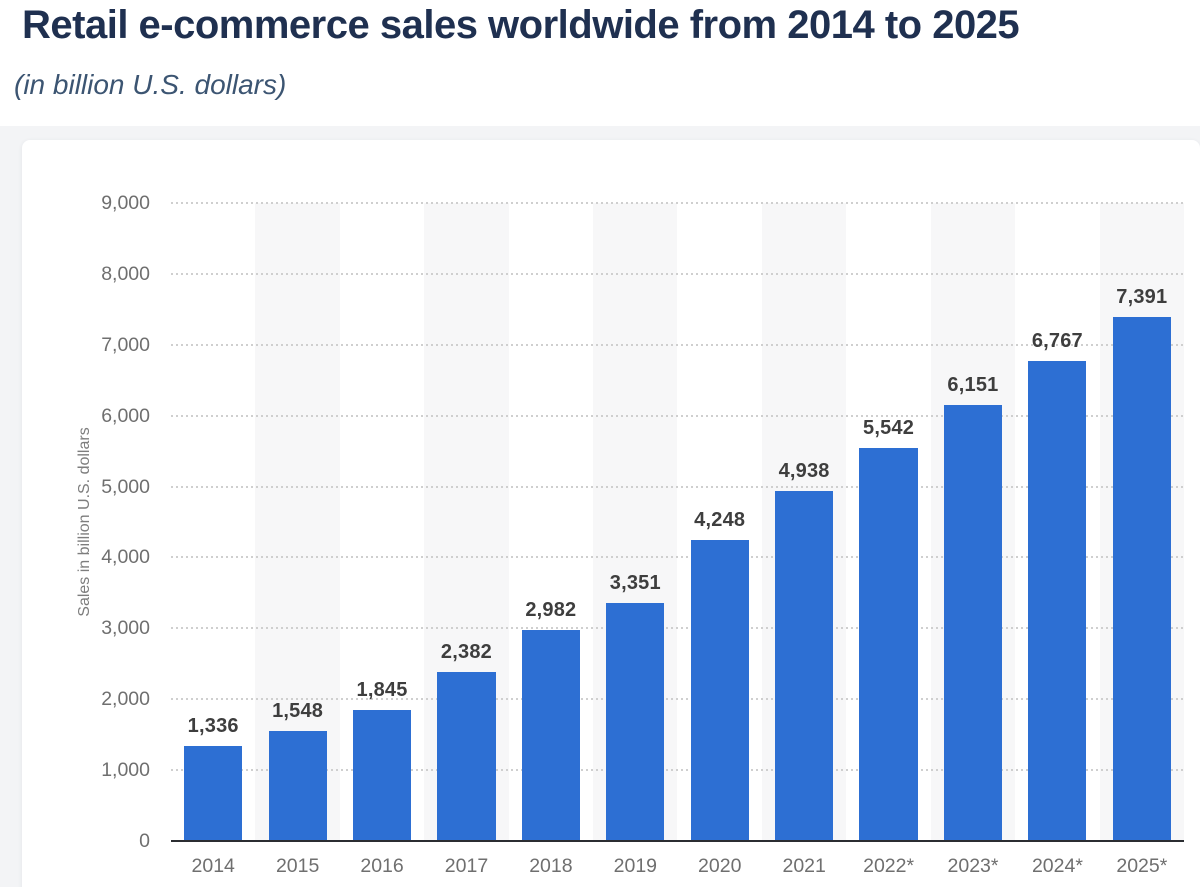 This screenshot has height=887, width=1200. I want to click on bar-value-label: 1,845, so click(382, 690).